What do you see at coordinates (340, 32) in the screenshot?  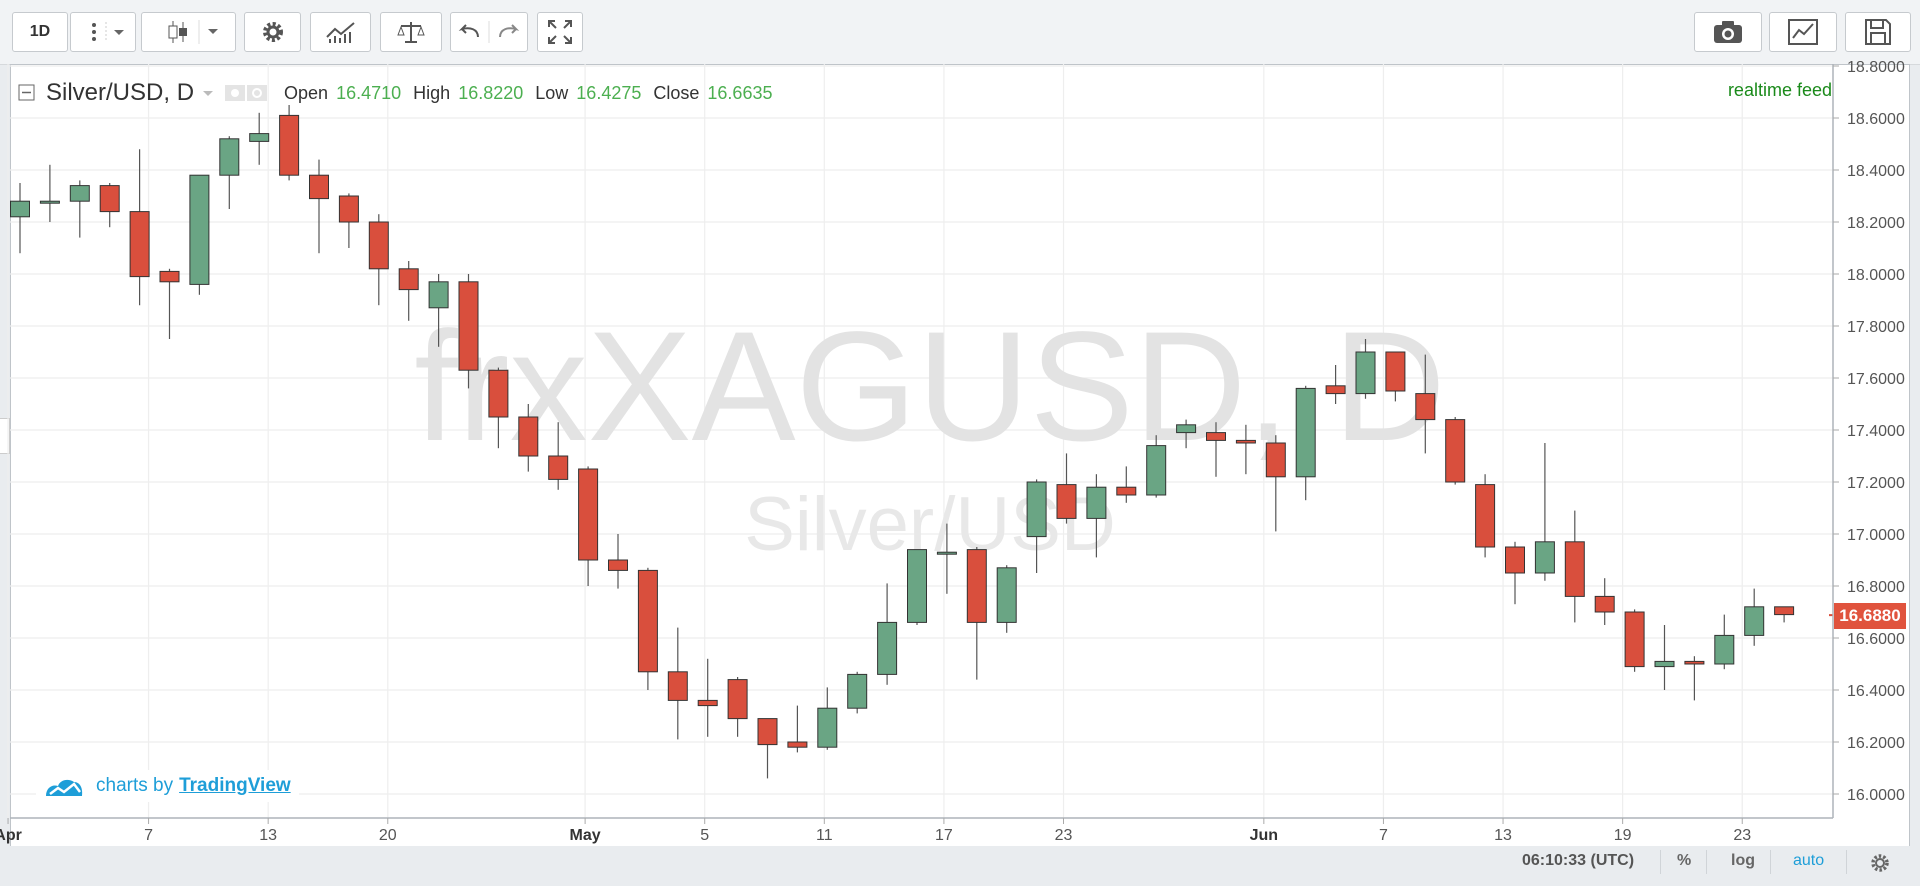 I see `indicators-button` at bounding box center [340, 32].